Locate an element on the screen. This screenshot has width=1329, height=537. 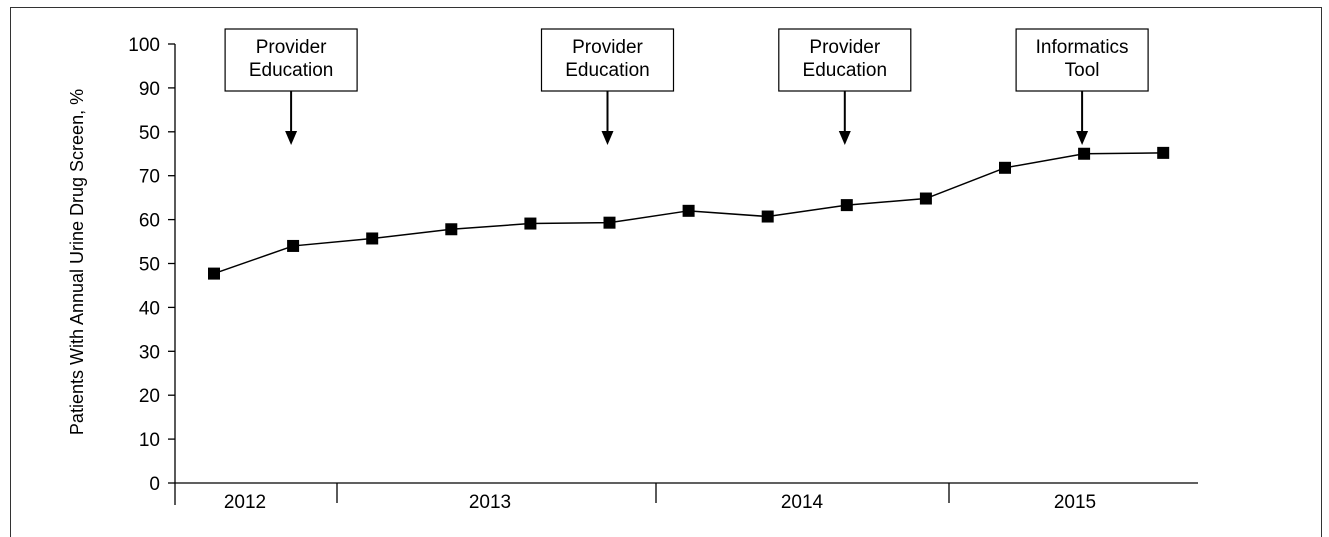
y-tick-label: 40 is located at coordinates (149, 308).